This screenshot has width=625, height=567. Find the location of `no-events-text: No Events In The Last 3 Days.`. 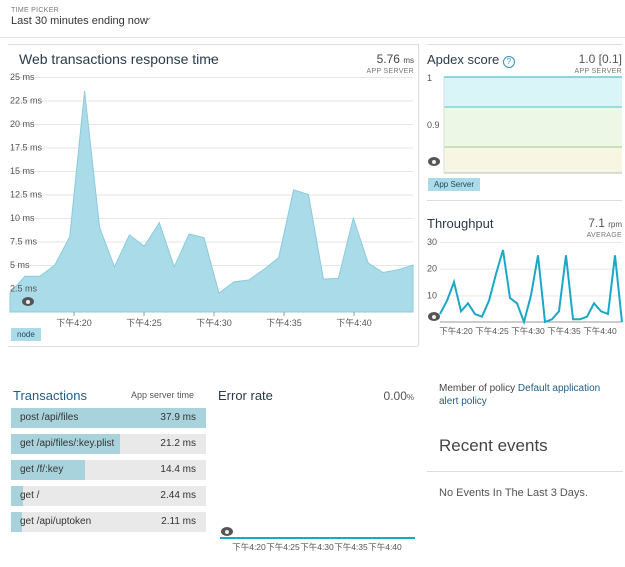

no-events-text: No Events In The Last 3 Days. is located at coordinates (513, 493).